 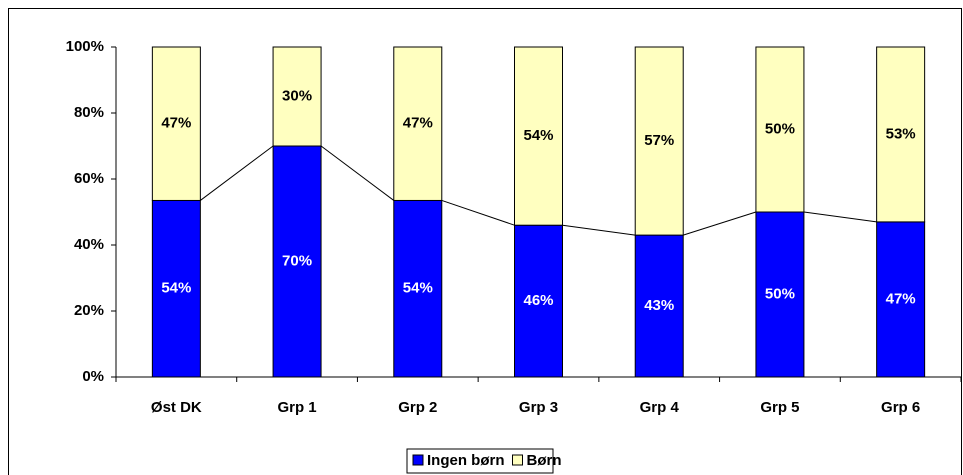 I want to click on data-label: 57%, so click(x=659, y=140).